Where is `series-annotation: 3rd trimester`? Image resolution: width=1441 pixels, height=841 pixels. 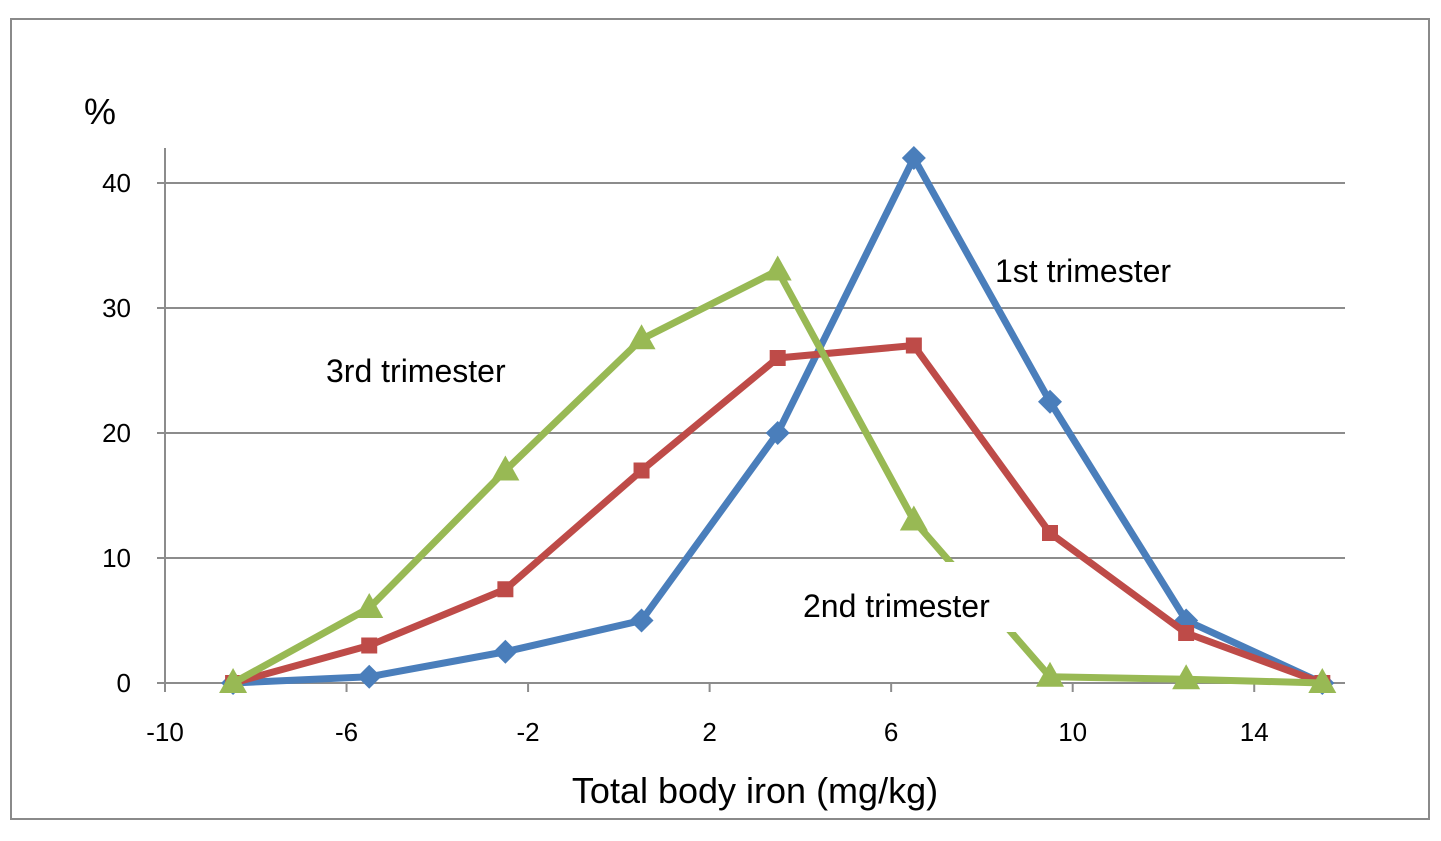 series-annotation: 3rd trimester is located at coordinates (416, 371).